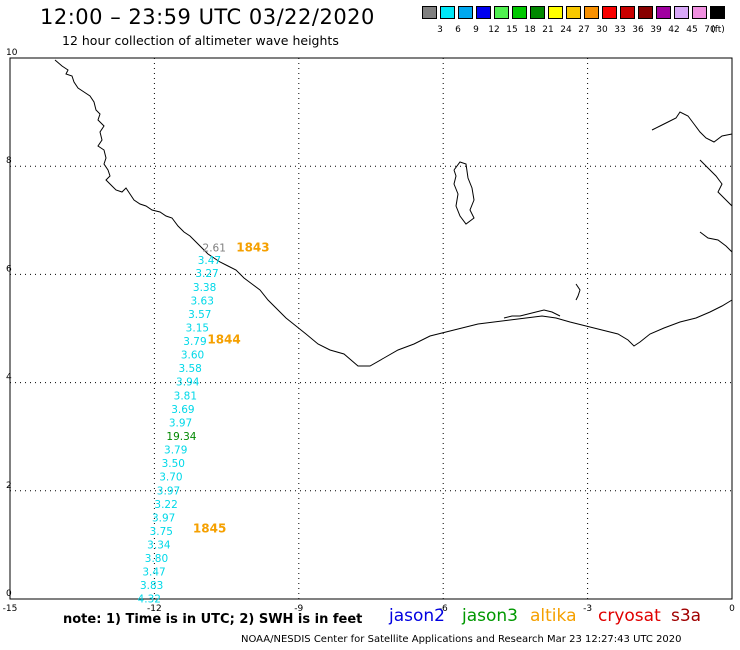 The width and height of the screenshot is (740, 650). What do you see at coordinates (566, 30) in the screenshot?
I see `legend-tick-label: 24` at bounding box center [566, 30].